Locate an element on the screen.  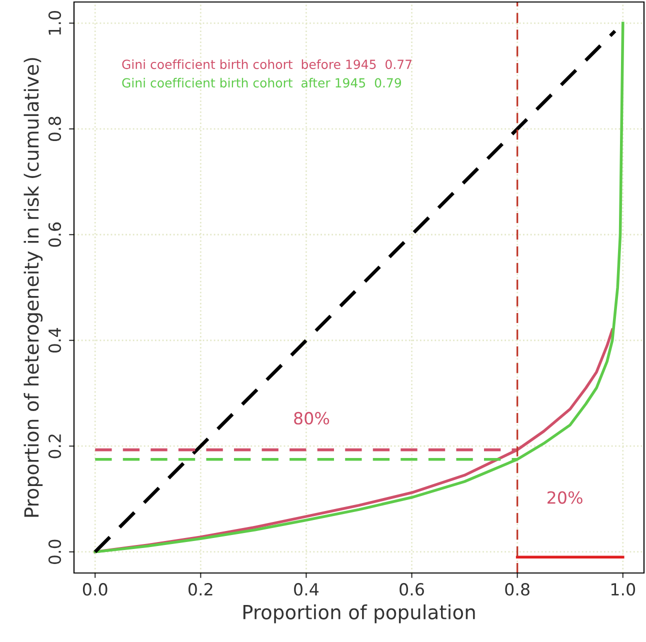
annotation: 20% is located at coordinates (565, 497).